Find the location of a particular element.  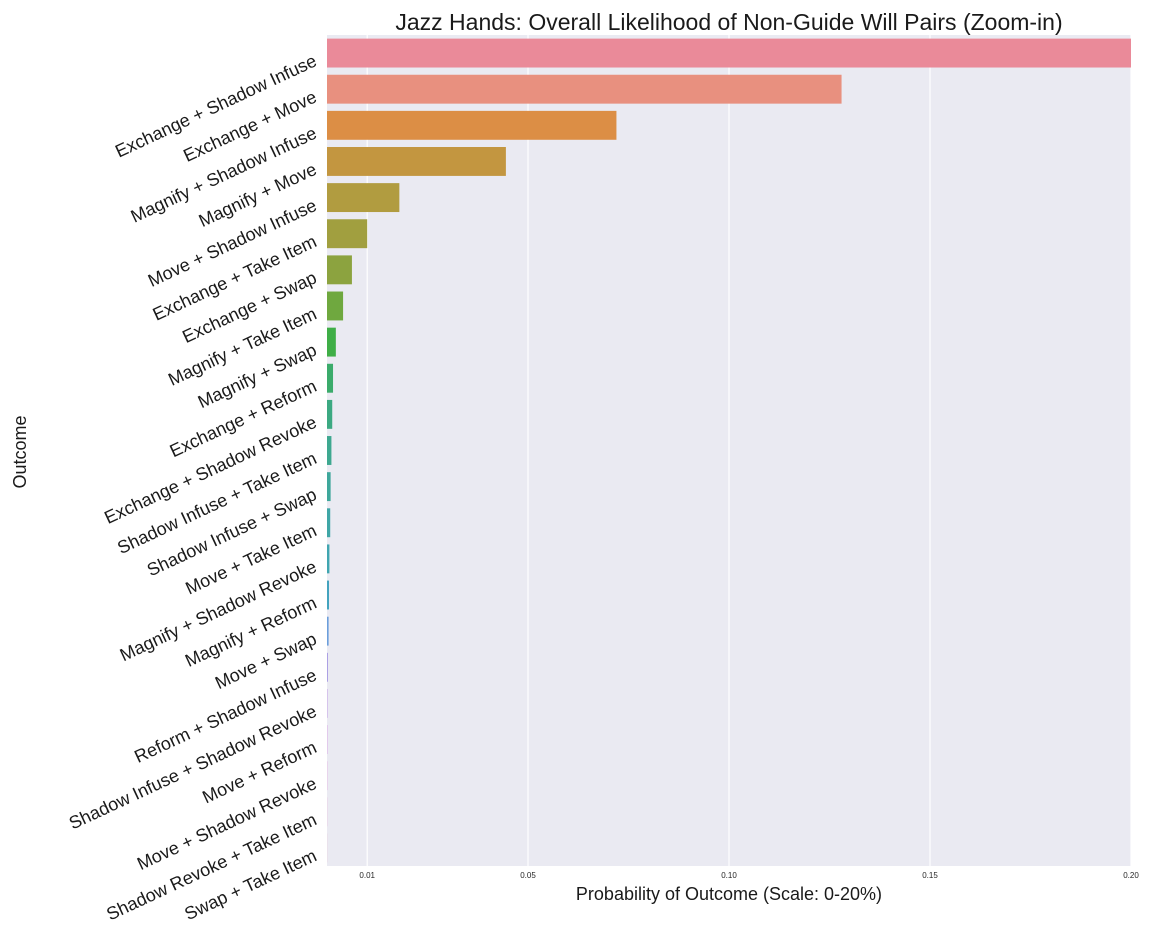

x-tick-label: 0.20 is located at coordinates (1131, 875).